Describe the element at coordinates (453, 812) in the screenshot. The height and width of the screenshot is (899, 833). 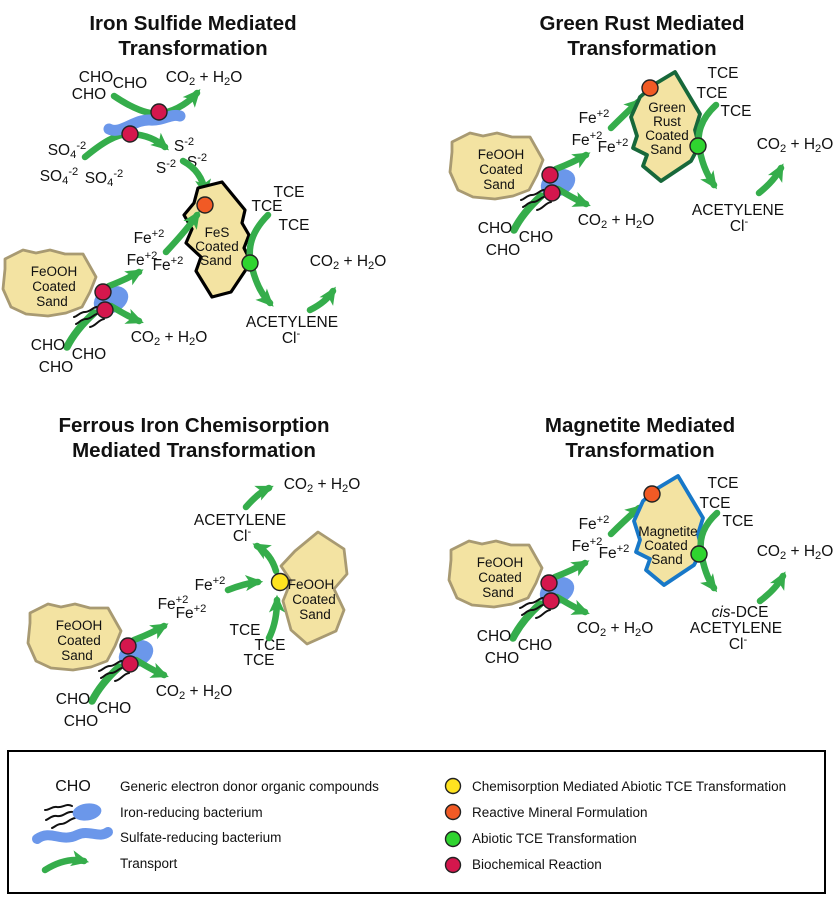
I see `reactive-mineral-dot-icon` at that location.